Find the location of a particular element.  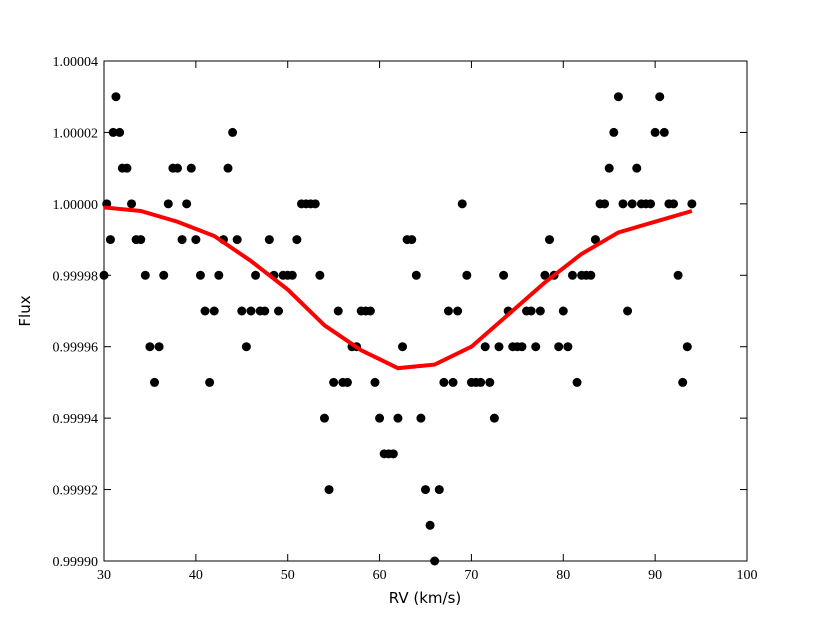

y-axis-label: Flux is located at coordinates (25, 310).